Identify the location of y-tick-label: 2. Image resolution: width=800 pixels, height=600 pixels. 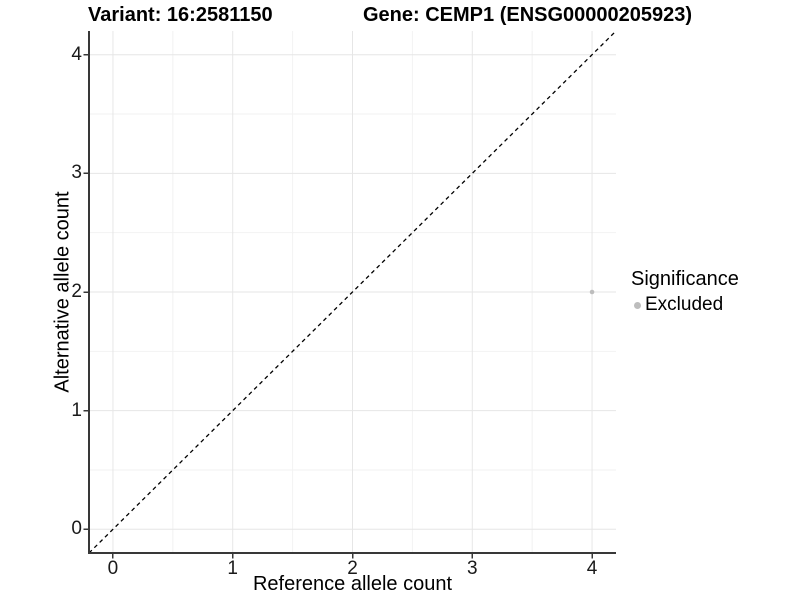
(76, 291).